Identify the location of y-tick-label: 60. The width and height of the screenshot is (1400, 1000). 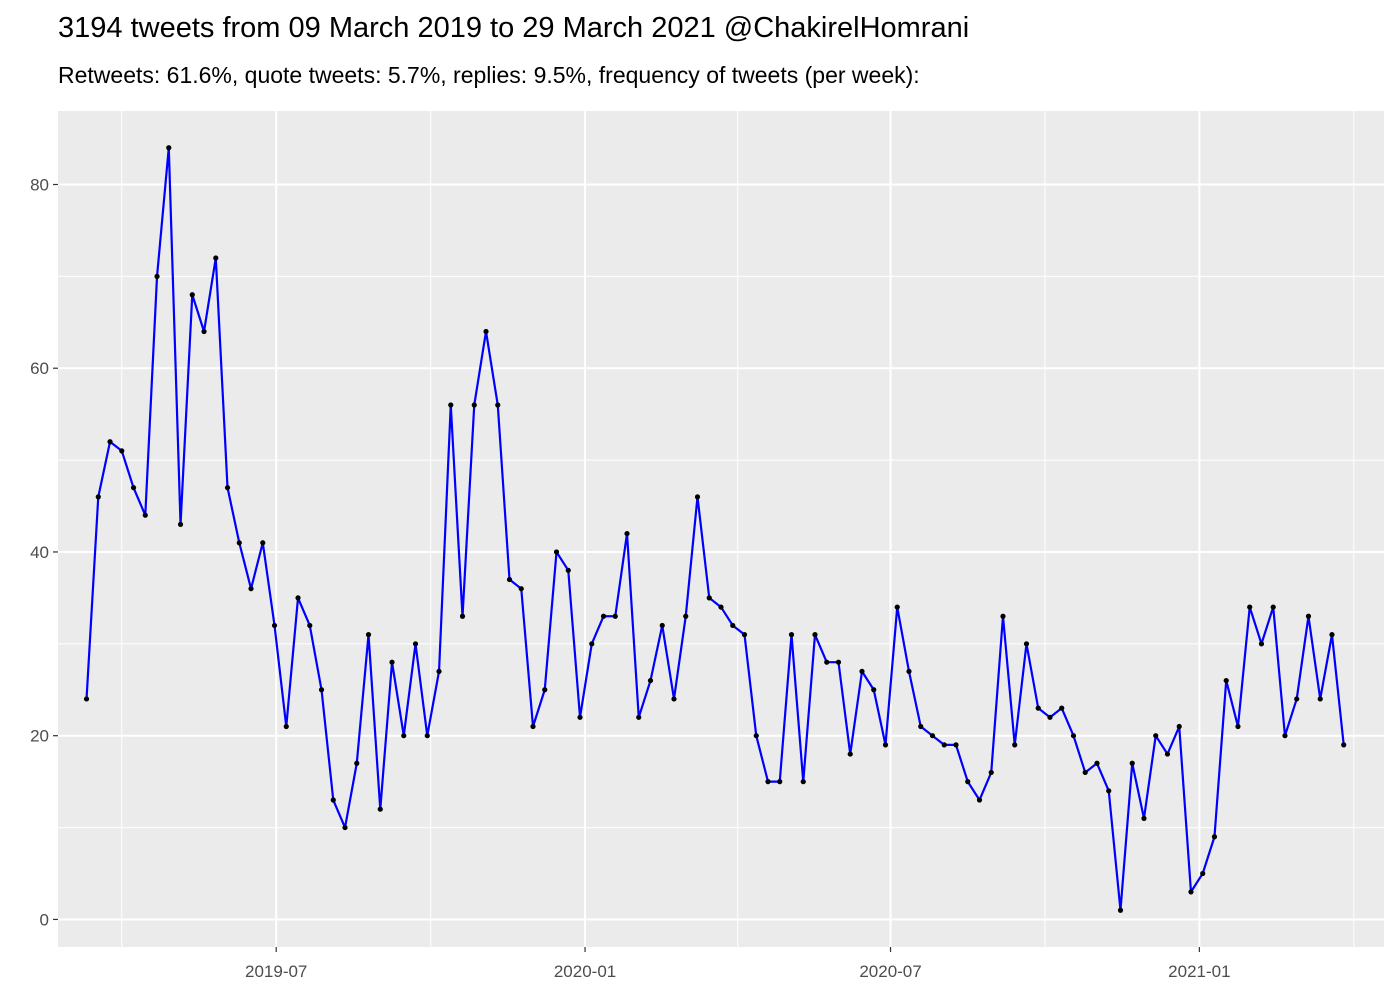
(39, 368).